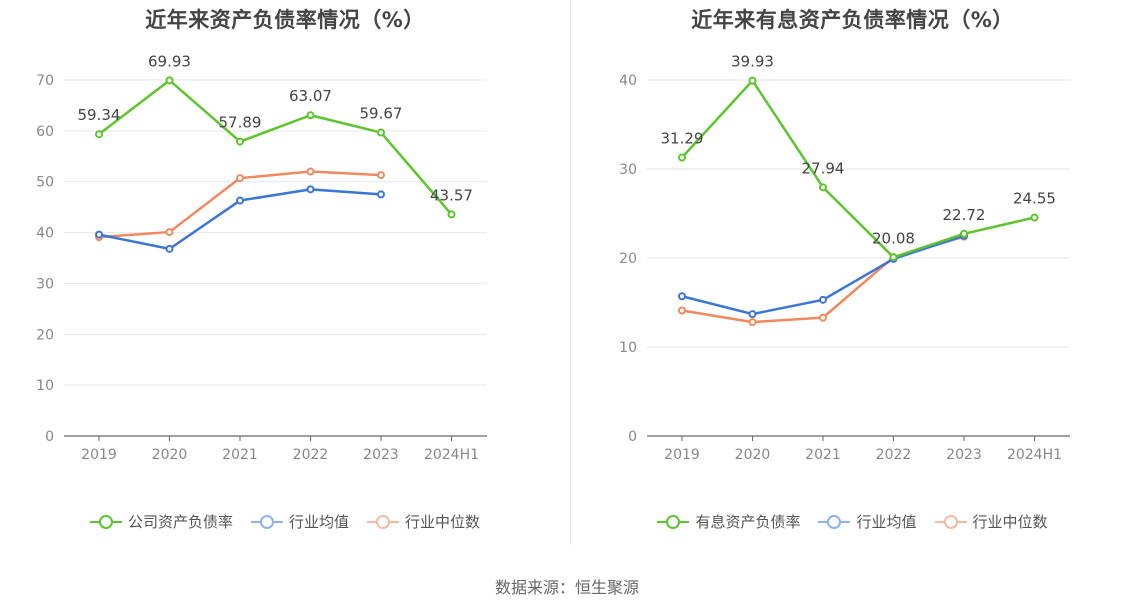  I want to click on data-label: 59.67, so click(381, 114).